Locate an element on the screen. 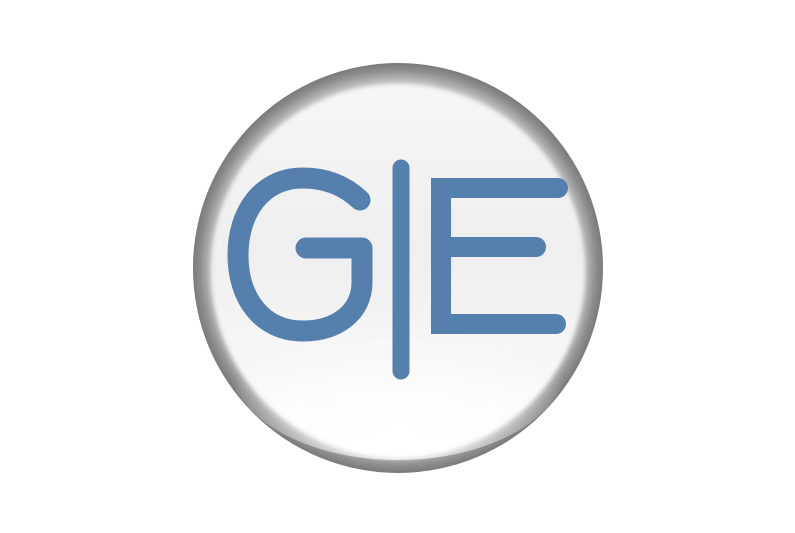 The width and height of the screenshot is (795, 533). letter-e is located at coordinates (499, 256).